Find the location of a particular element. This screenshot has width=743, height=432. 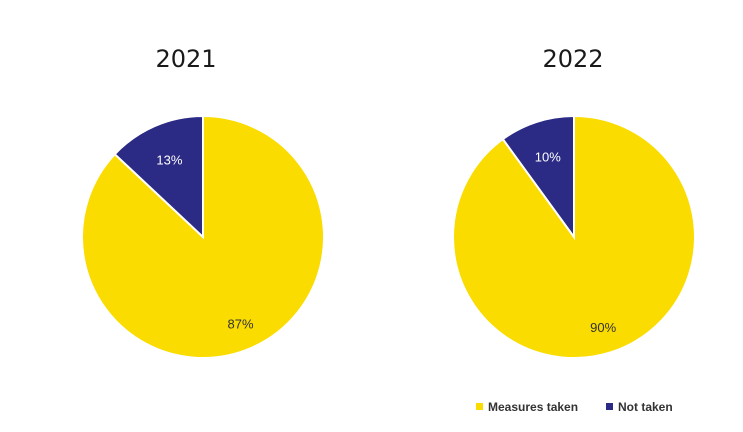

legend-item-not-taken: Not taken is located at coordinates (639, 407).